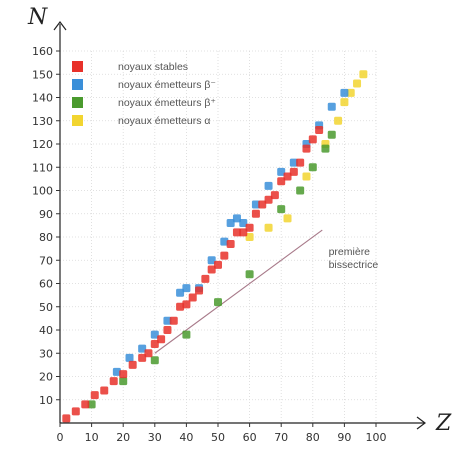 The height and width of the screenshot is (455, 469). What do you see at coordinates (46, 307) in the screenshot?
I see `y-tick-label: 50` at bounding box center [46, 307].